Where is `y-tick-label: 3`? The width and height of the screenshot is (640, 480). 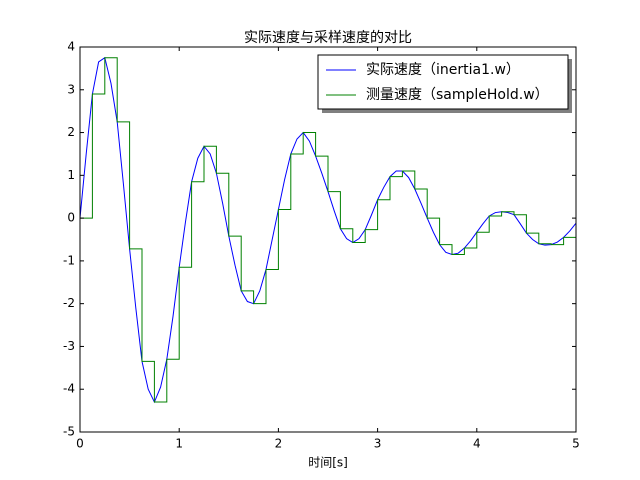 y-tick-label: 3 is located at coordinates (71, 89).